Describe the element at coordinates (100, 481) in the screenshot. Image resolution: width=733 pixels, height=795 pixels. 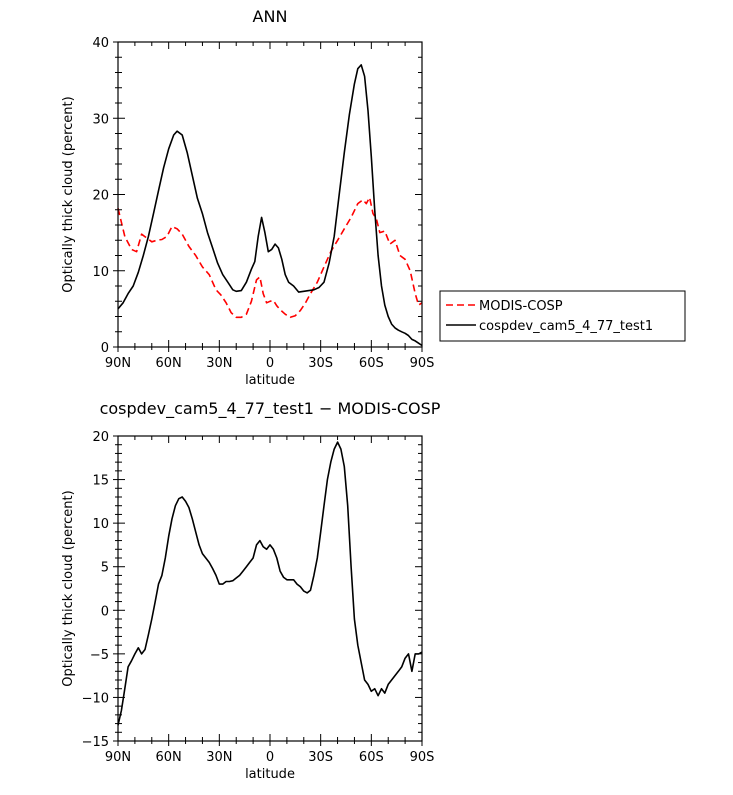
I see `y-tick-label: 15` at that location.